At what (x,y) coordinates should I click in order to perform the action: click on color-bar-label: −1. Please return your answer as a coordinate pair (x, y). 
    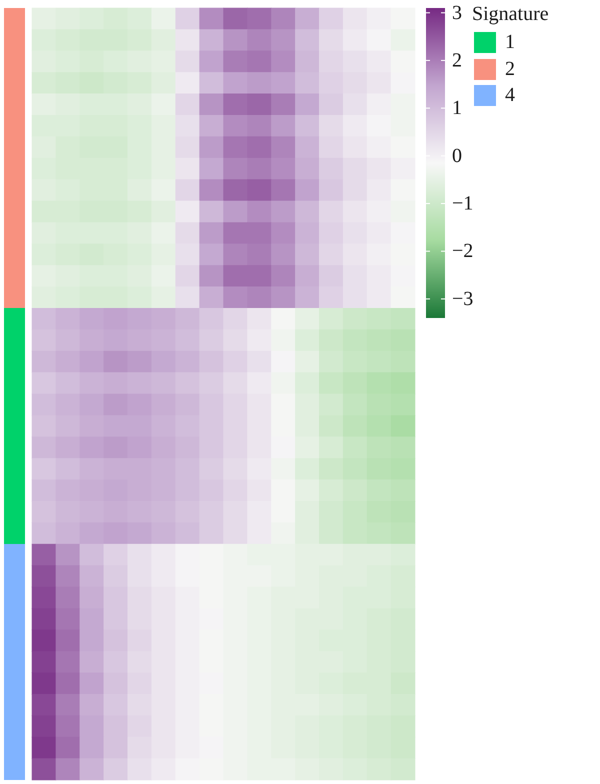
    Looking at the image, I should click on (463, 203).